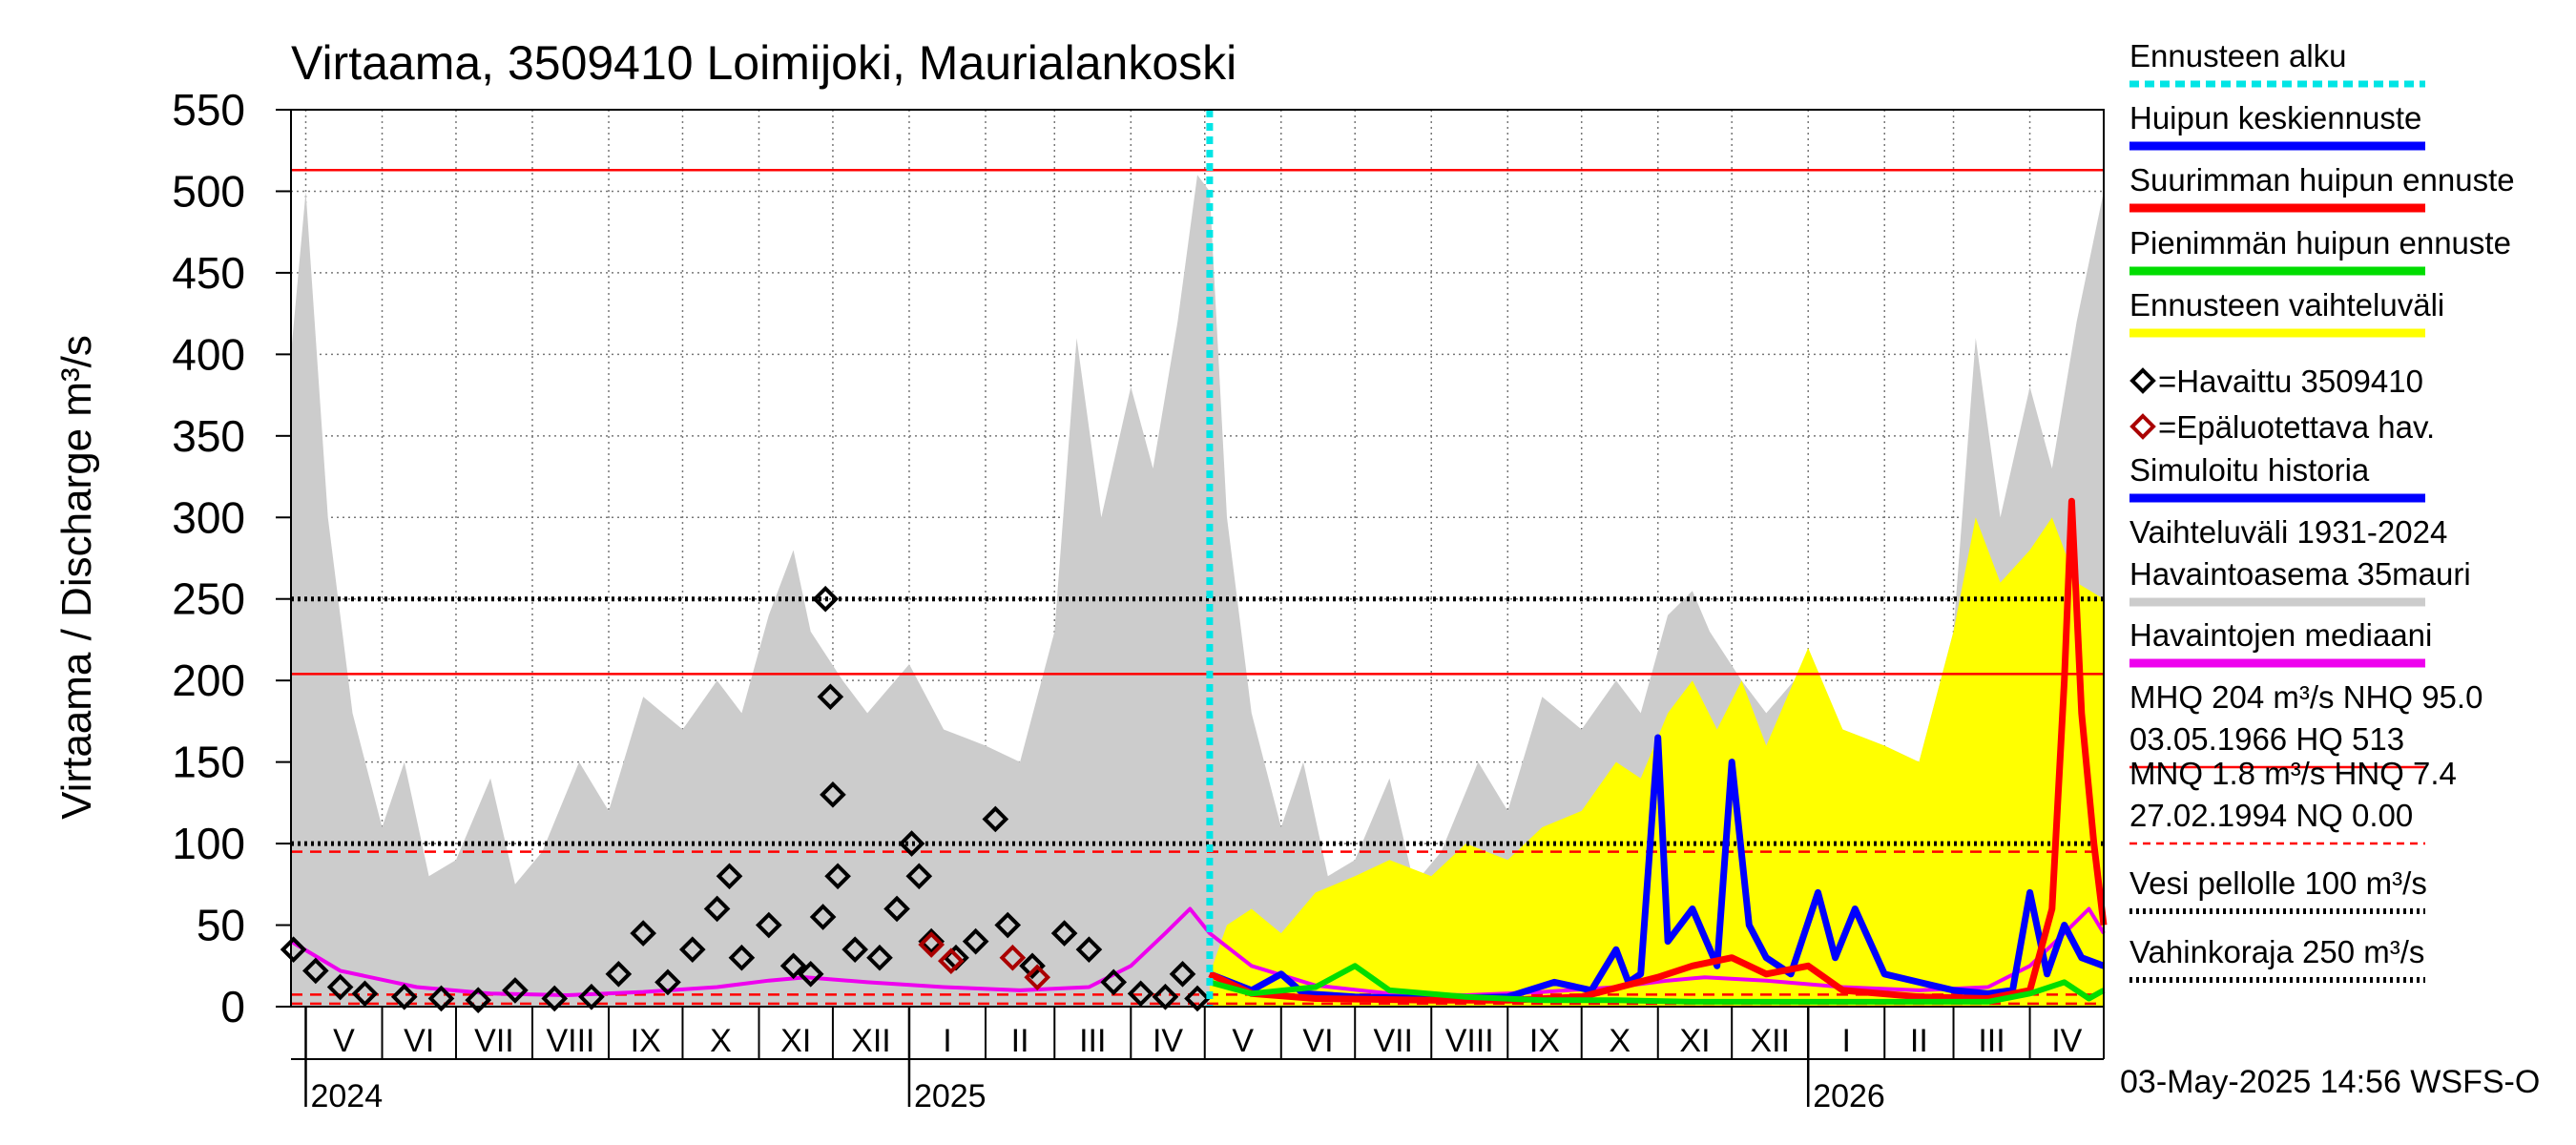 The width and height of the screenshot is (2576, 1145). I want to click on y-tick-label: 100, so click(208, 843).